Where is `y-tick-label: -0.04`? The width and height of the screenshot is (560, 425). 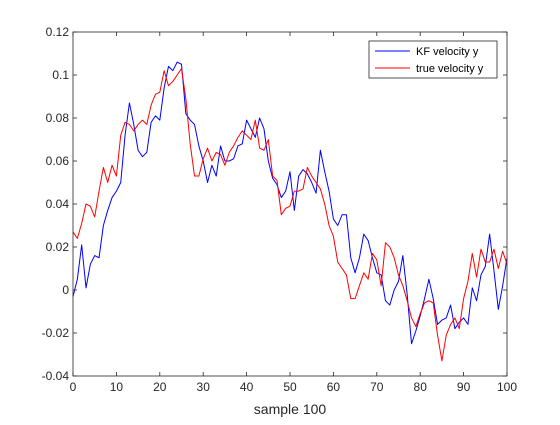
y-tick-label: -0.04 is located at coordinates (56, 376).